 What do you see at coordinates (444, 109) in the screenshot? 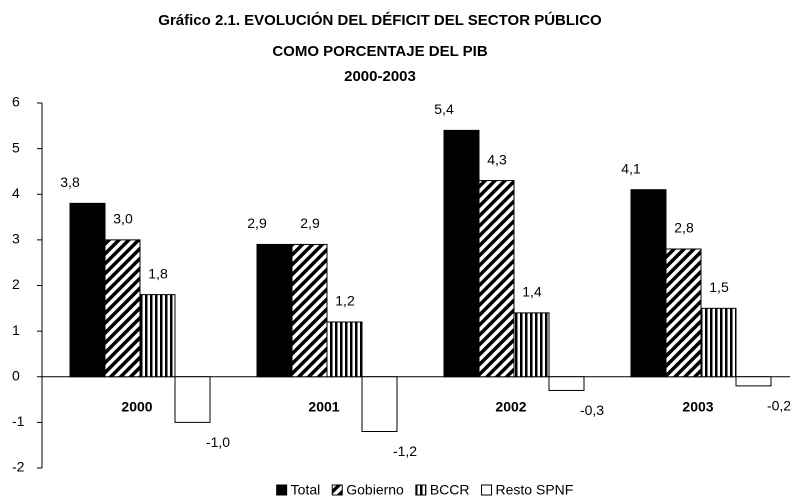
I see `value-label: 5,4` at bounding box center [444, 109].